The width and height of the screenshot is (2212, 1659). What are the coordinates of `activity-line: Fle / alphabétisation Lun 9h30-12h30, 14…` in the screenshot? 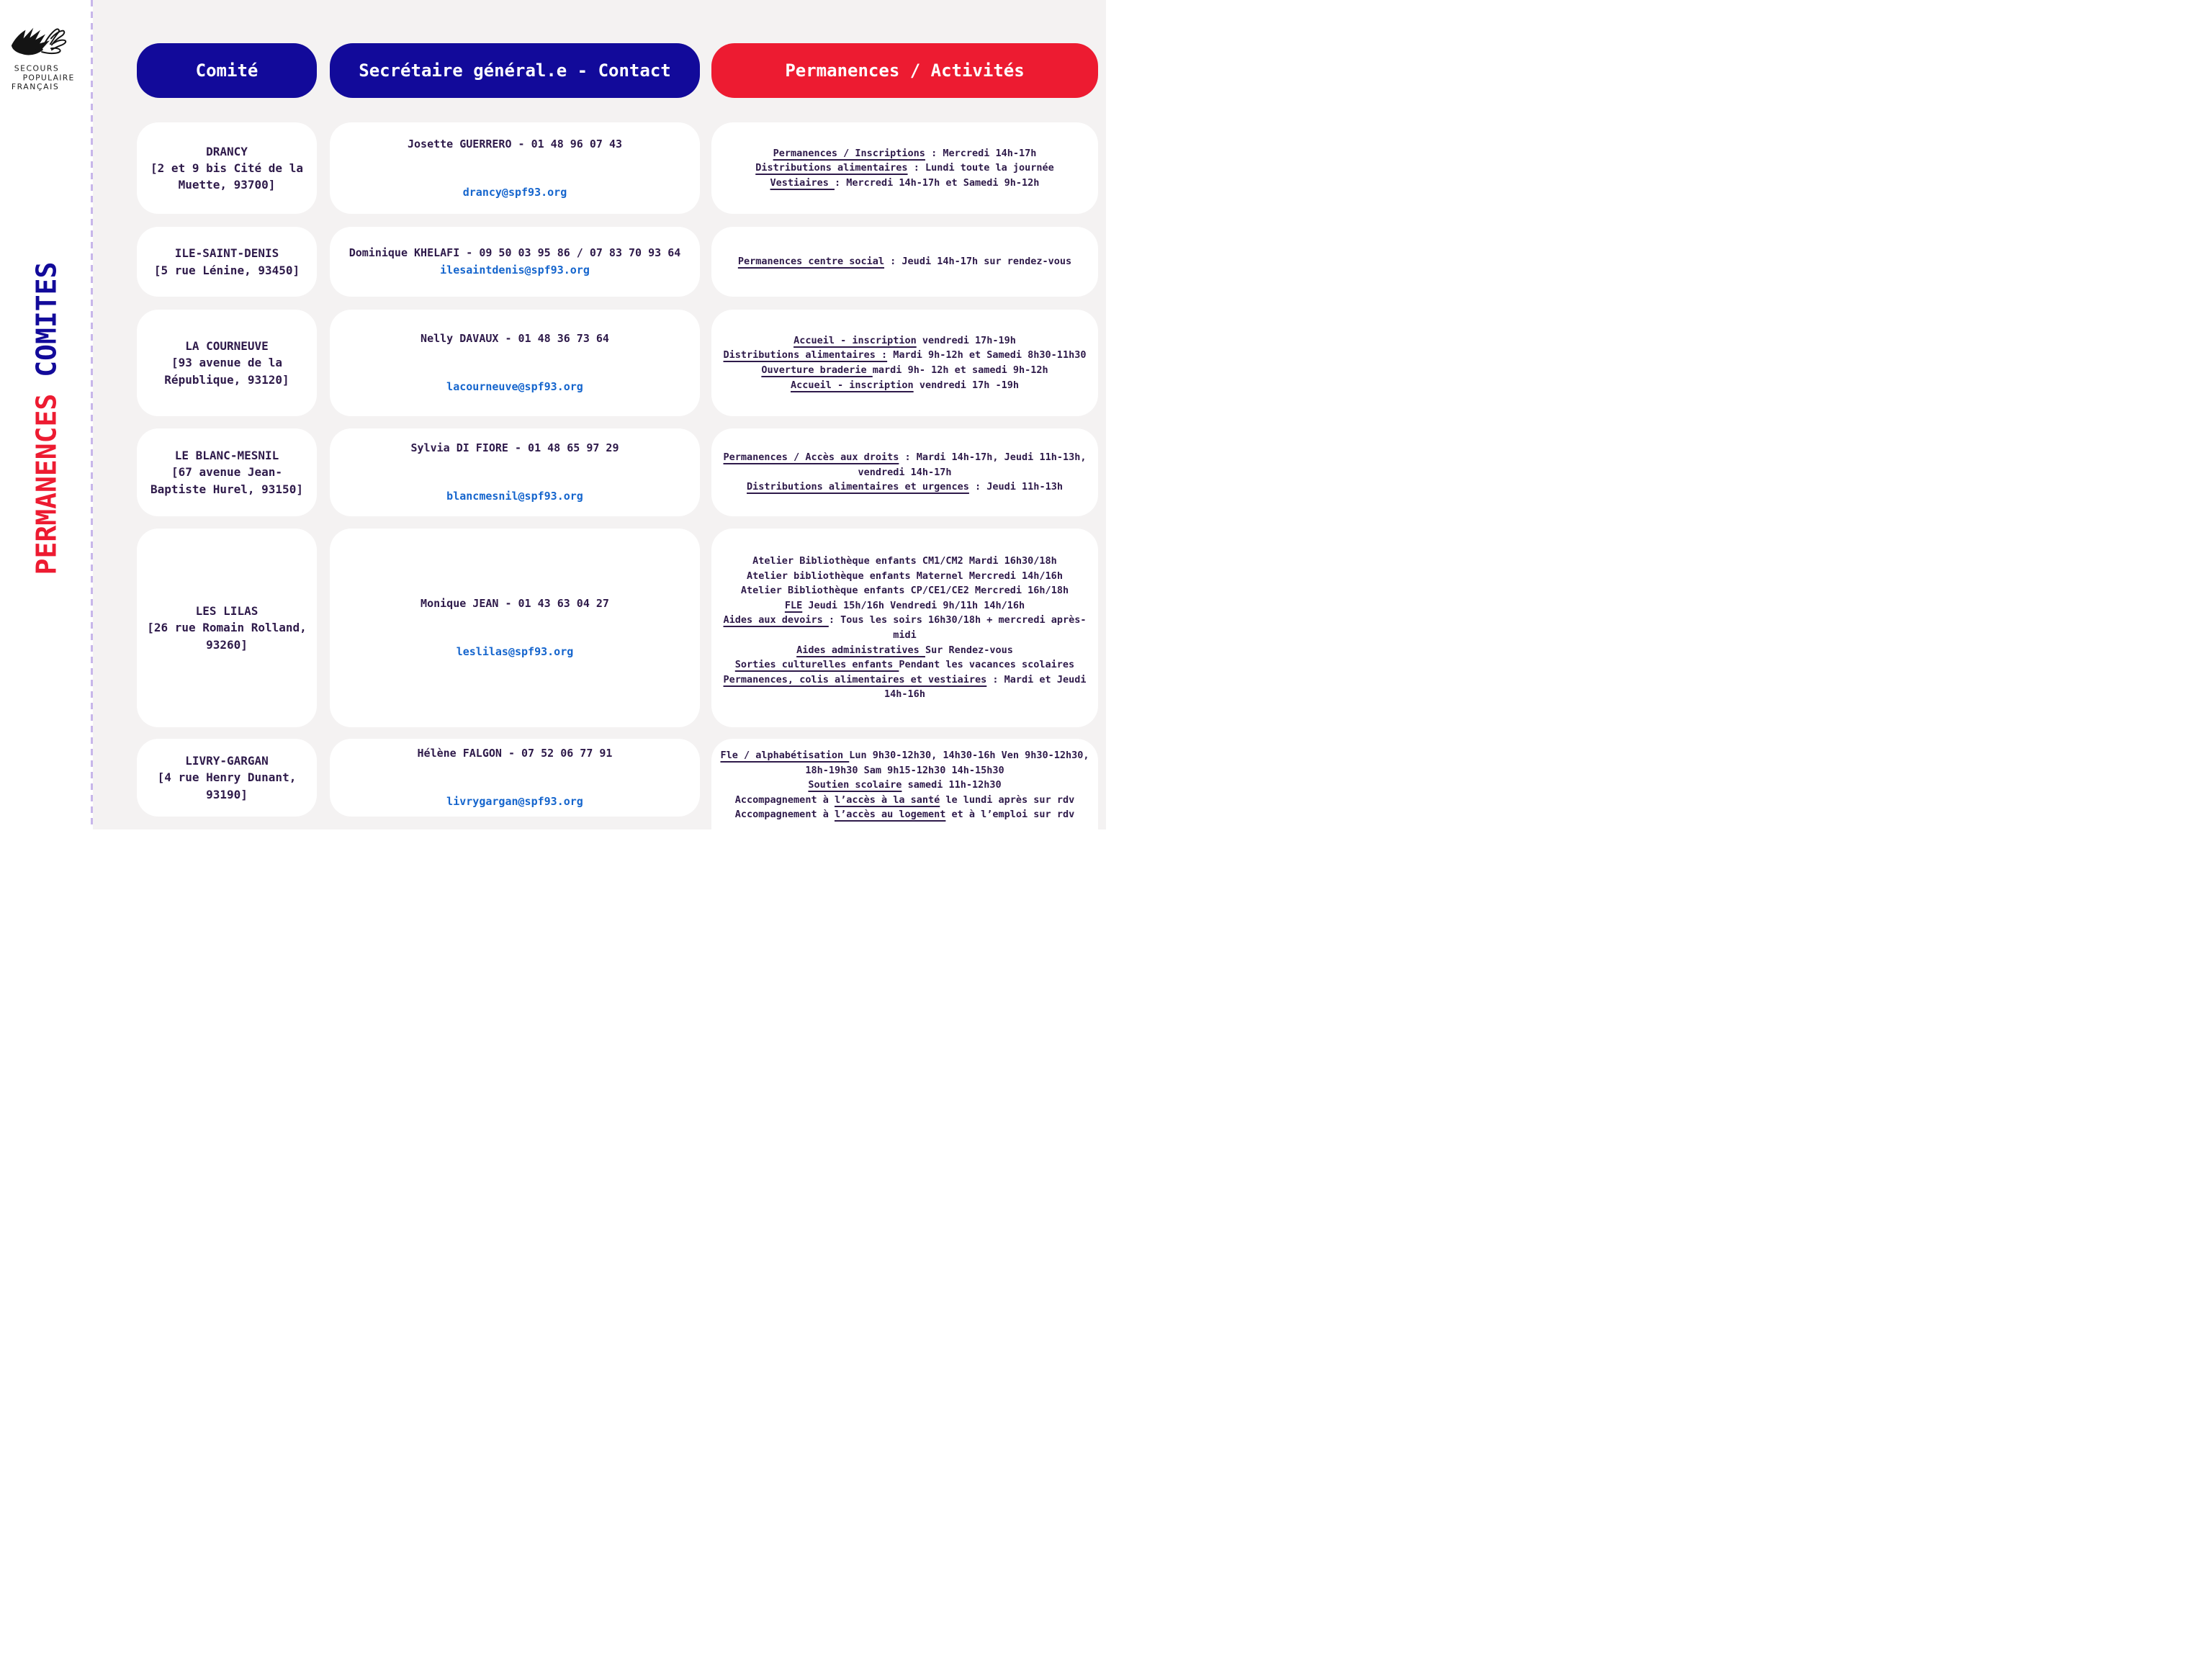 It's located at (904, 763).